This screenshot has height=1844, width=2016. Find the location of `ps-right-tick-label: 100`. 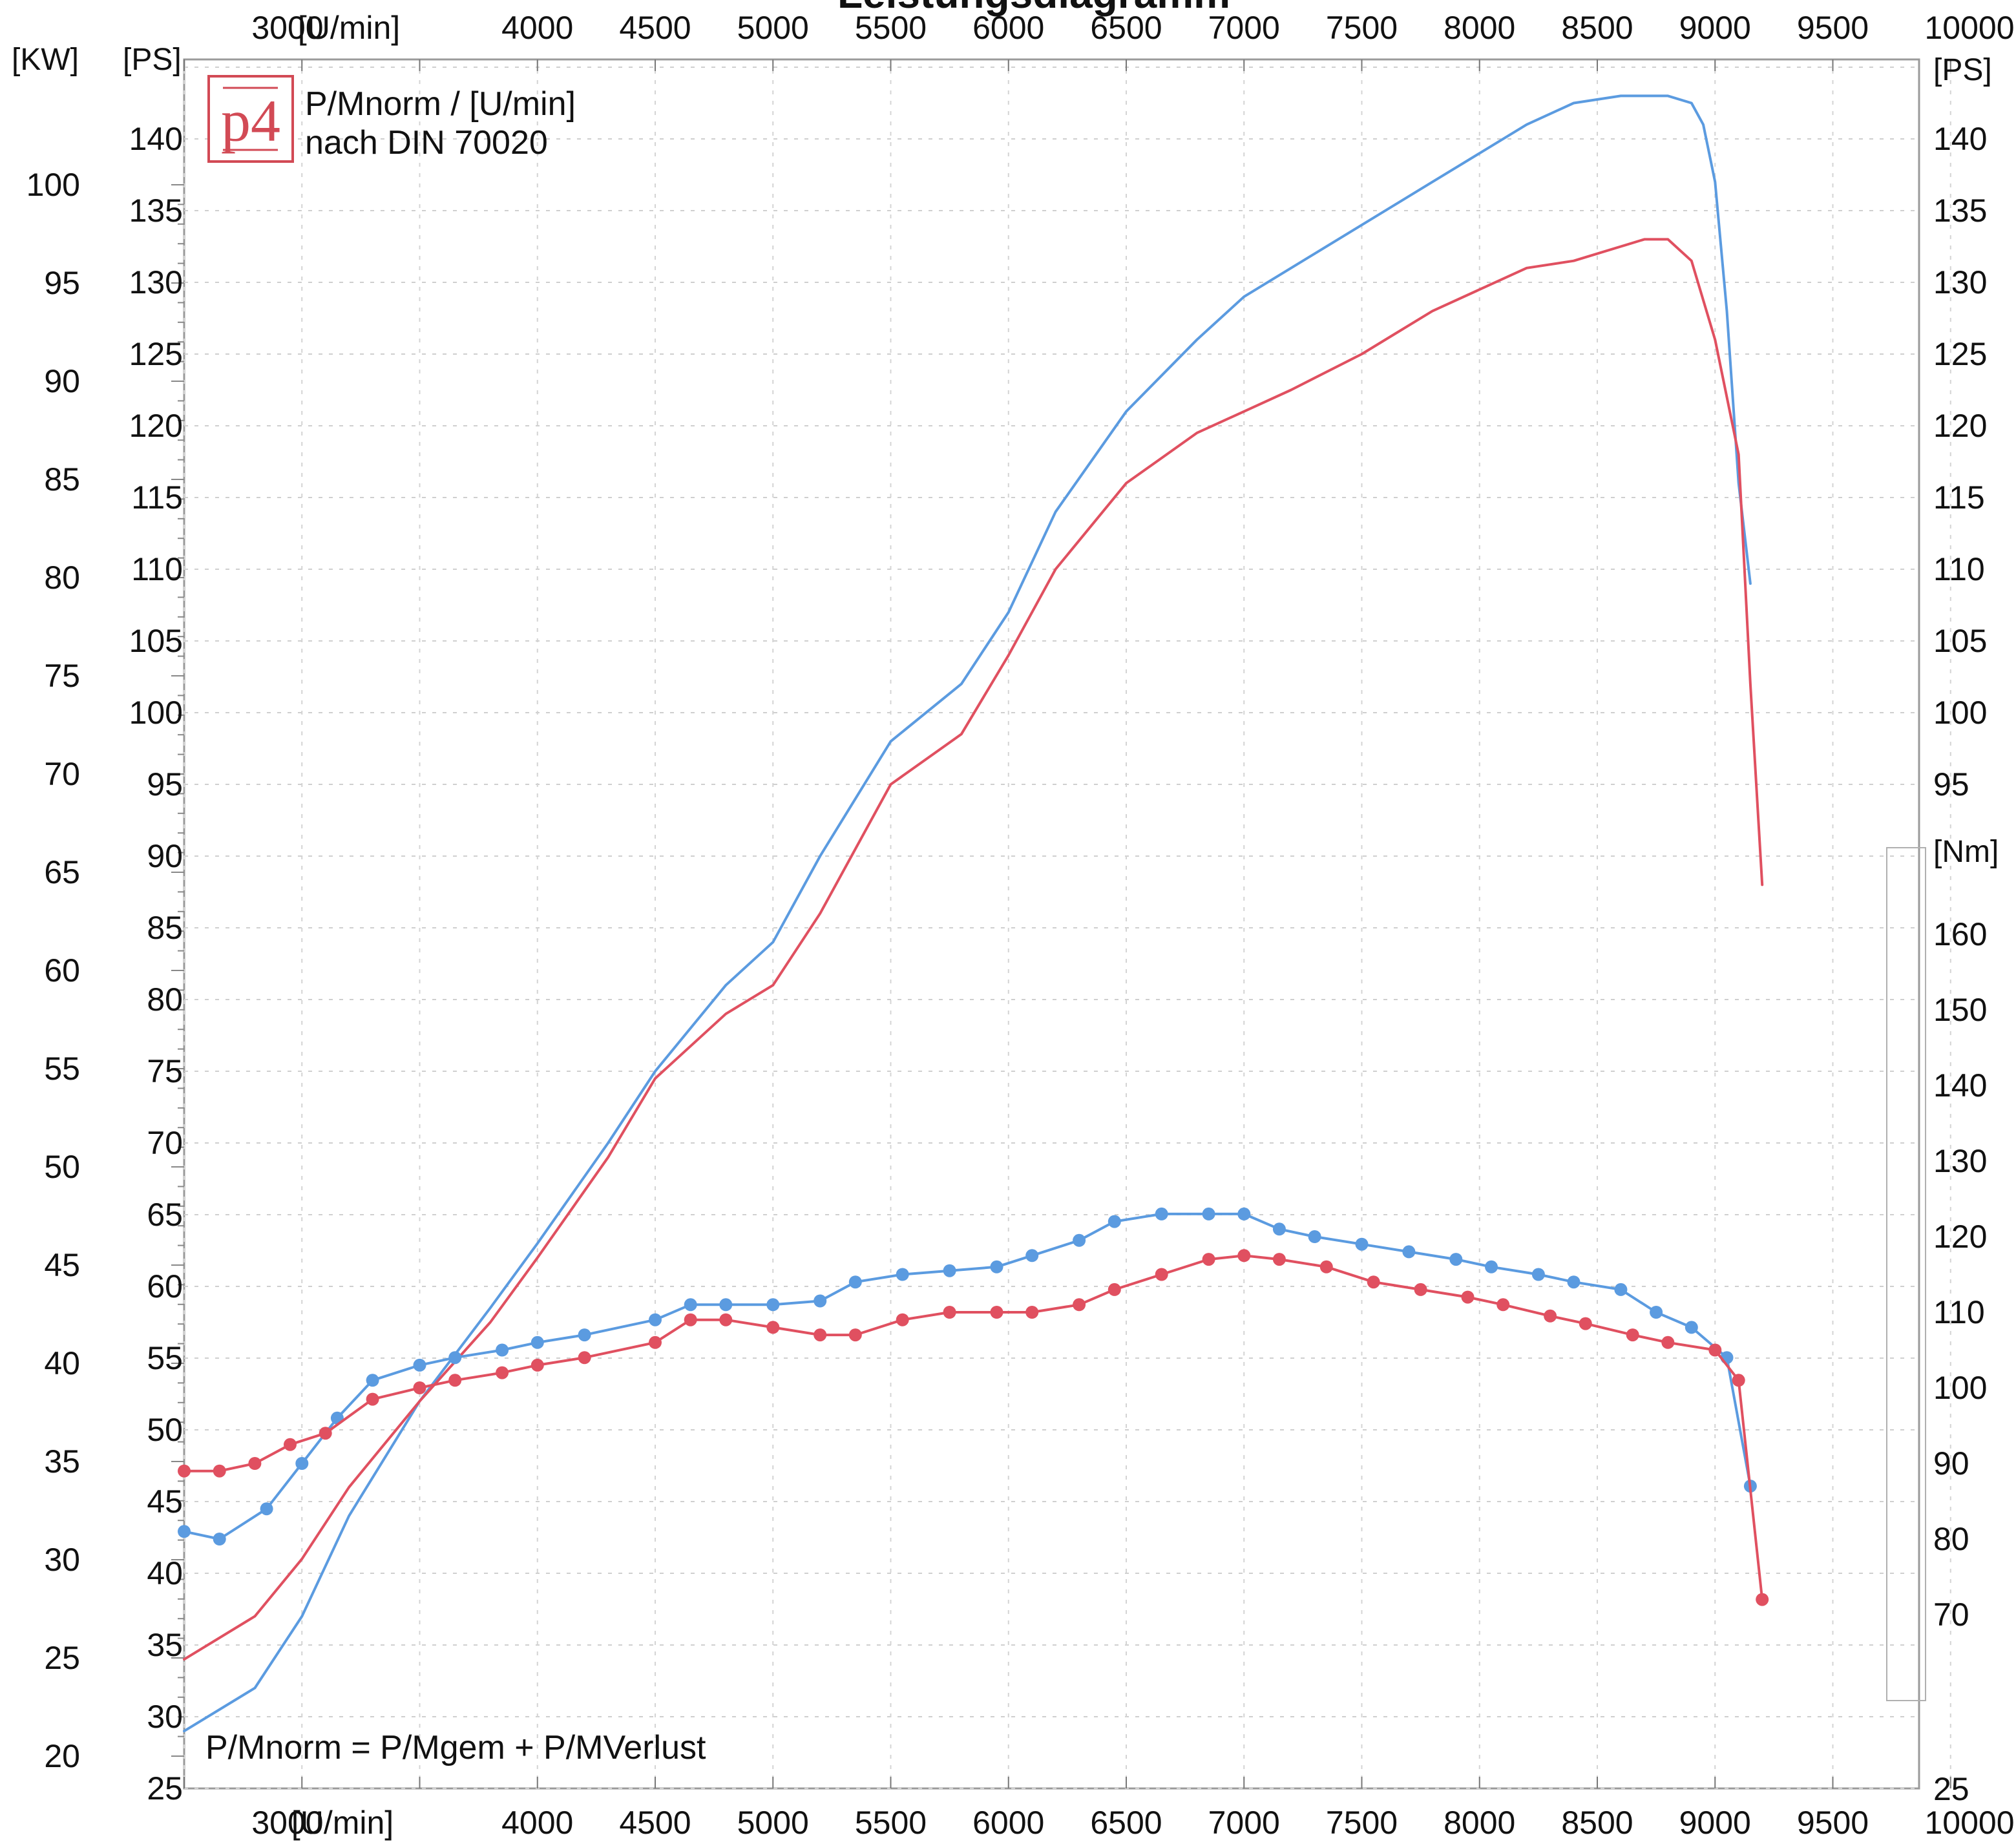

ps-right-tick-label: 100 is located at coordinates (1960, 713).